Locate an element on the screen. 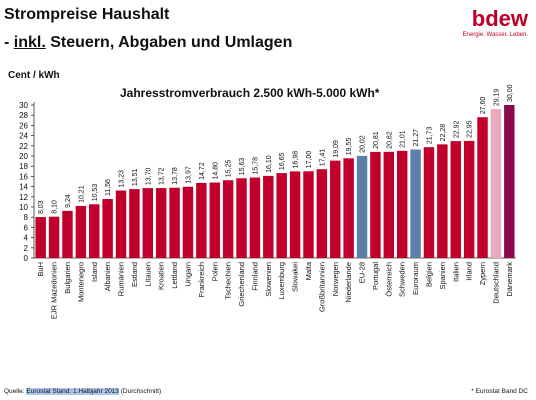 The width and height of the screenshot is (536, 400). y-tick-label: 18 is located at coordinates (23, 166).